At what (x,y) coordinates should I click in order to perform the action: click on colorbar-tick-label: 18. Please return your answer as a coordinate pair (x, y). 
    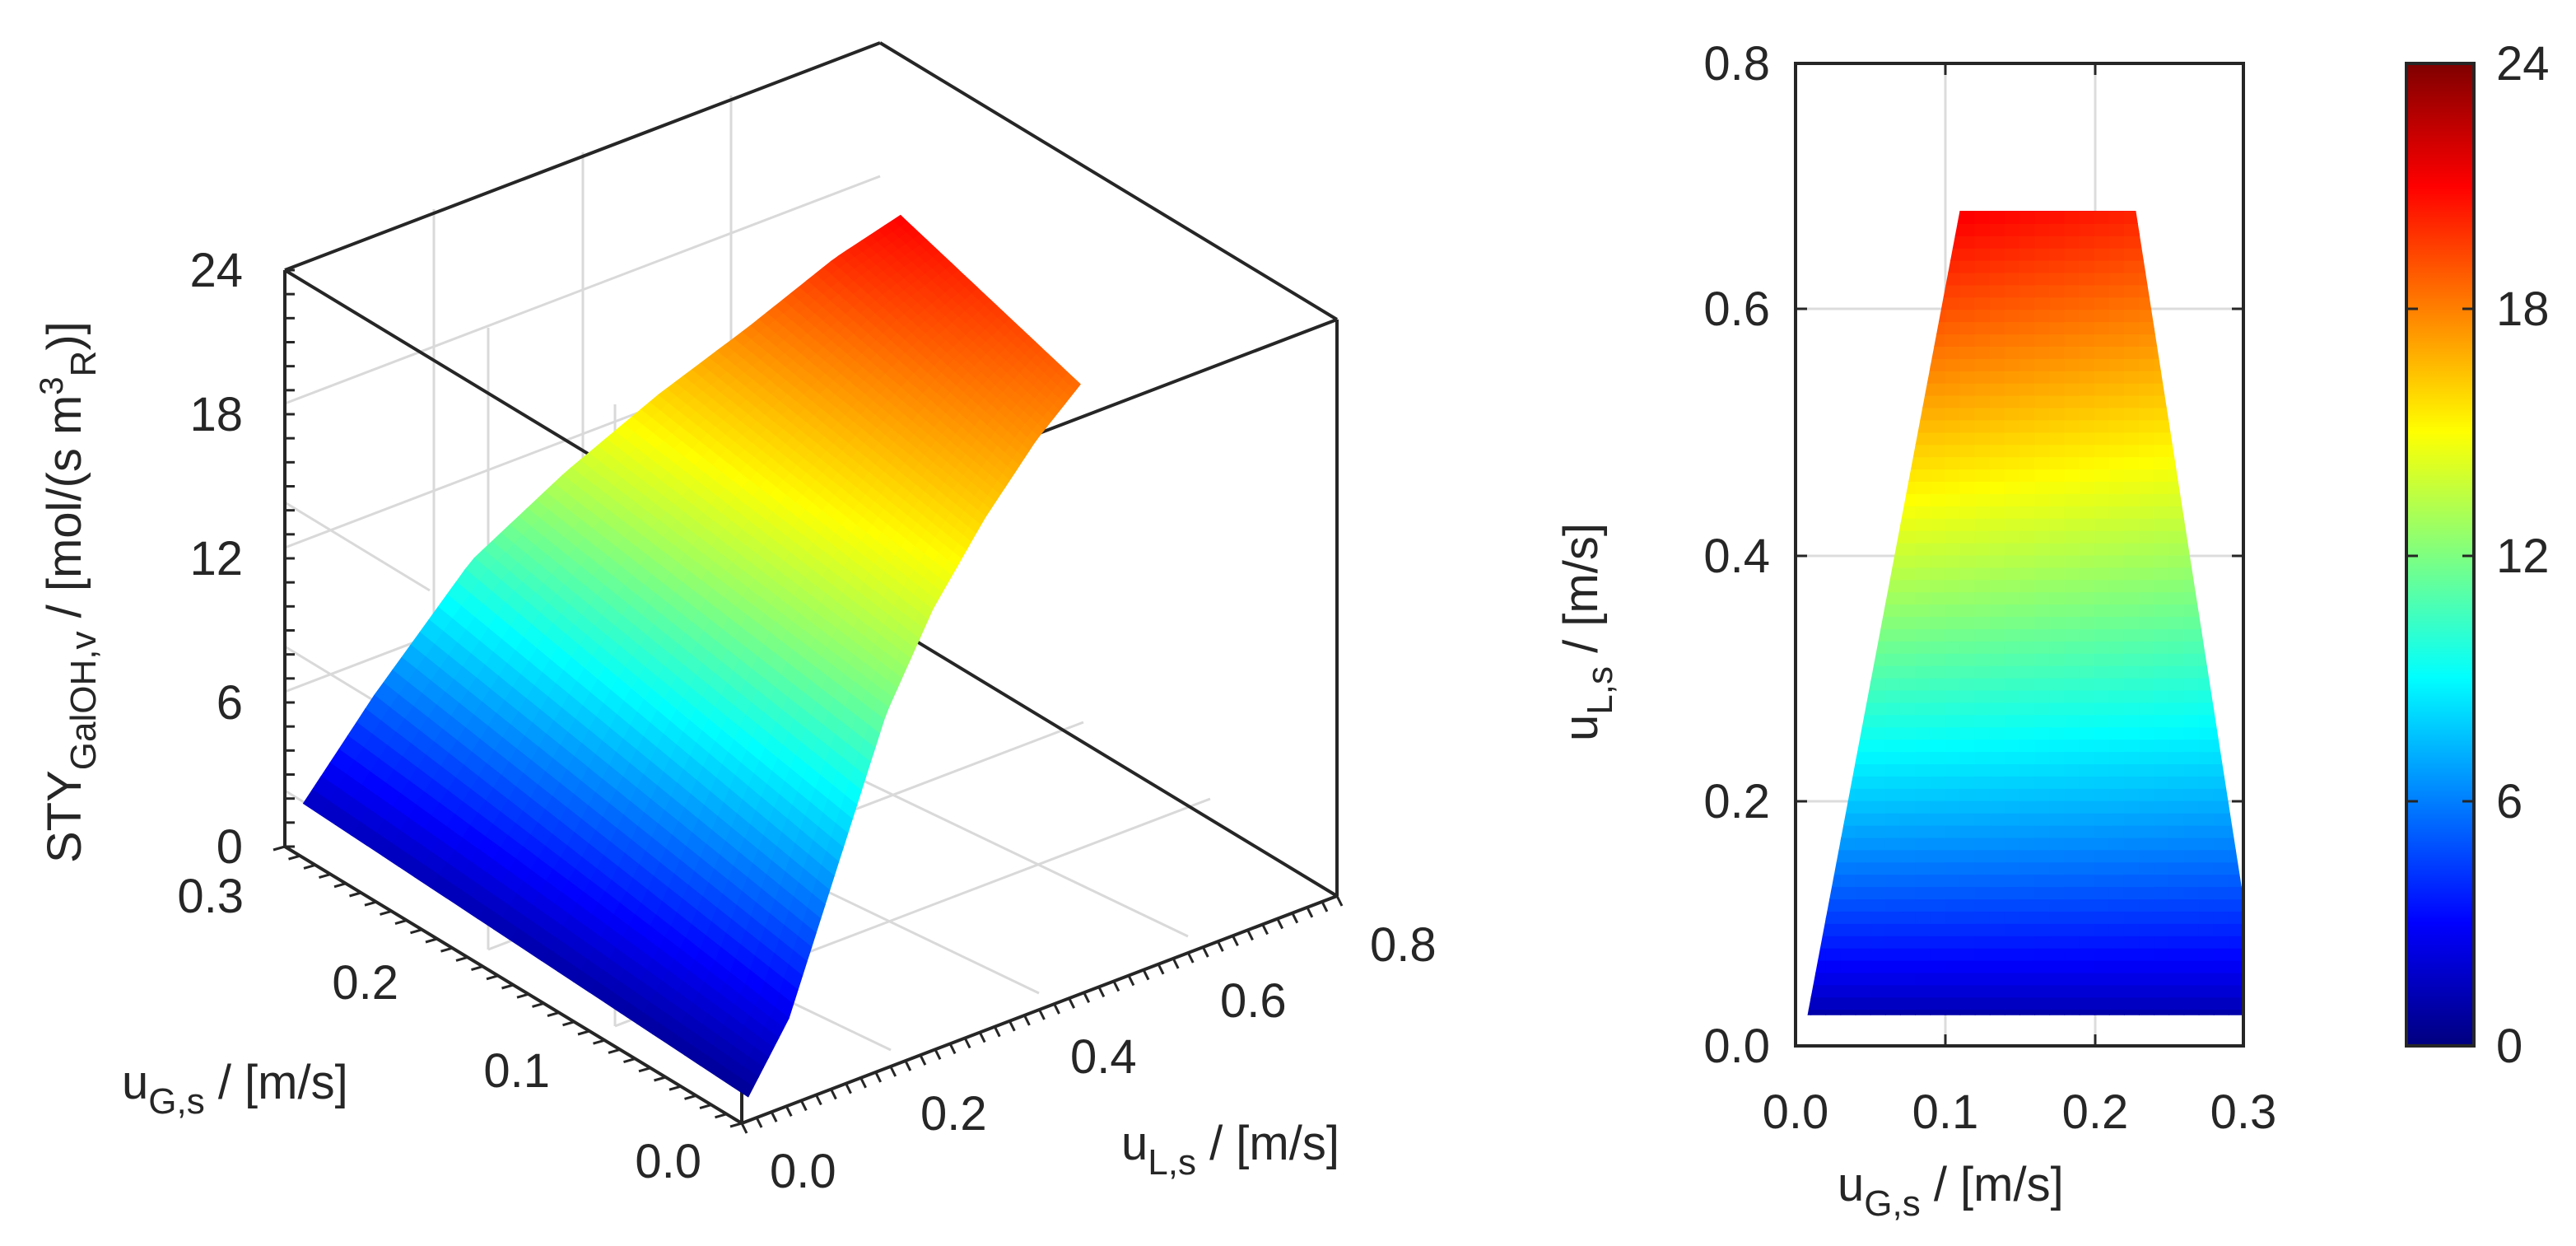
    Looking at the image, I should click on (2523, 309).